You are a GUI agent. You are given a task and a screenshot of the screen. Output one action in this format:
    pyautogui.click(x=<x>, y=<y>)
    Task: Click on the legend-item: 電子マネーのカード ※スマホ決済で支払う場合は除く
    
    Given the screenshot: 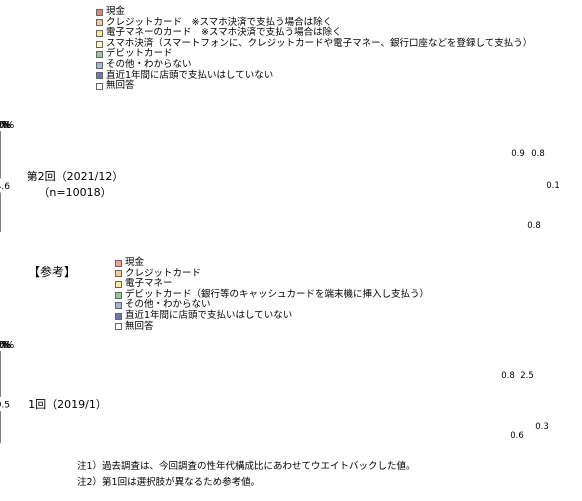 What is the action you would take?
    pyautogui.click(x=314, y=33)
    